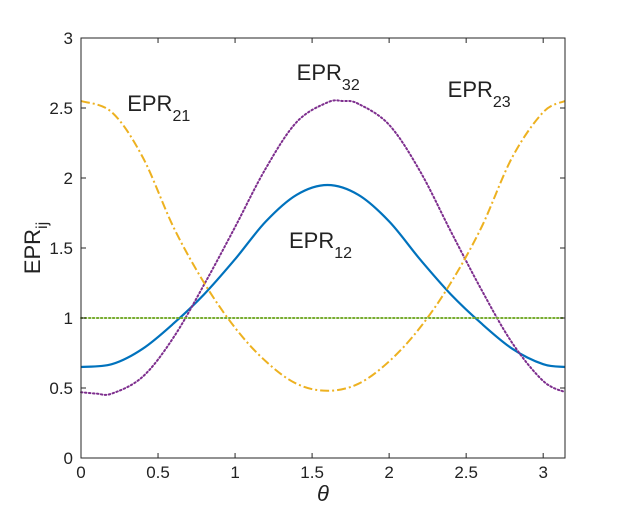  What do you see at coordinates (323, 493) in the screenshot?
I see `x-axis-label: θ` at bounding box center [323, 493].